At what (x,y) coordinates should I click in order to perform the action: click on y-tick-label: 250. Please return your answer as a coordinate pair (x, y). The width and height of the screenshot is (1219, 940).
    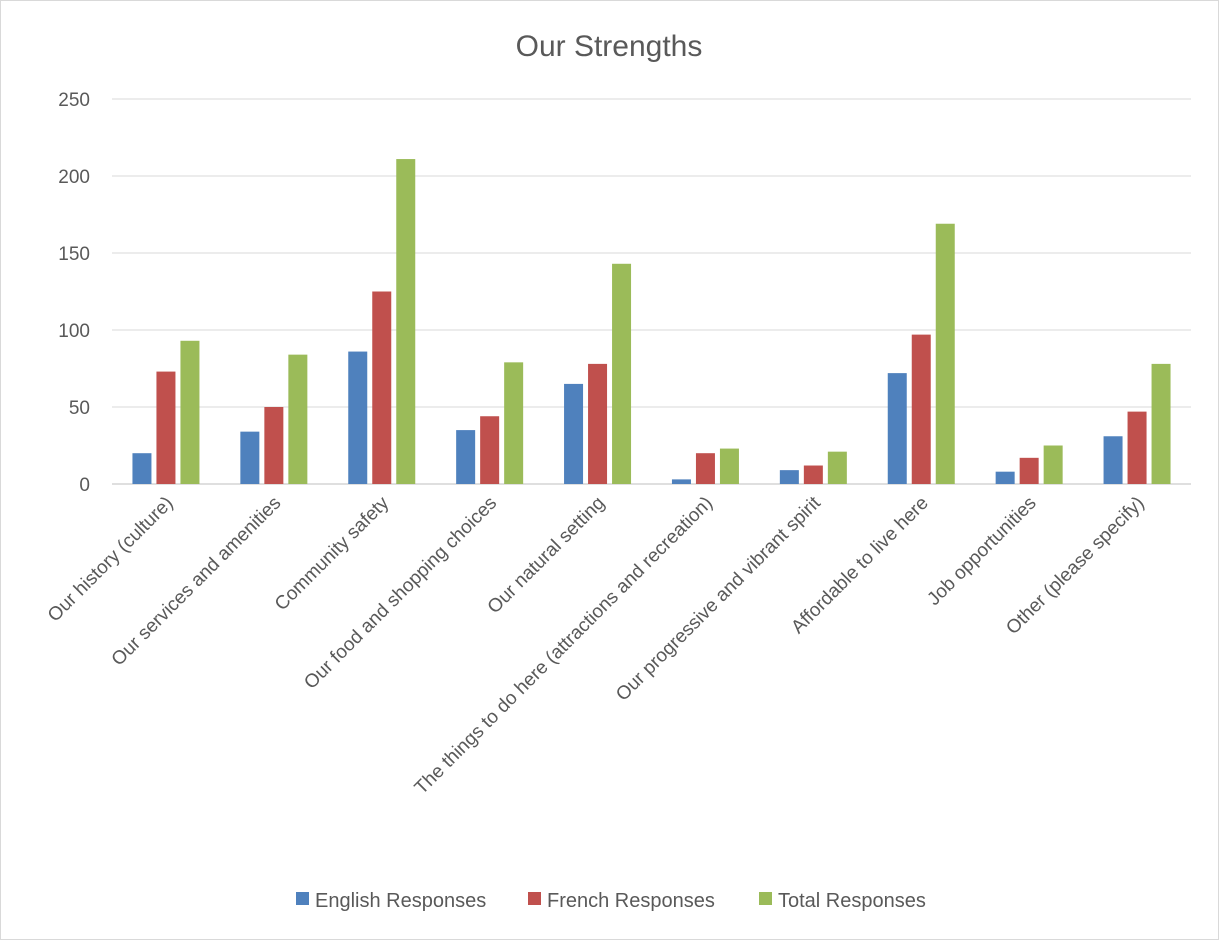
    Looking at the image, I should click on (74, 100).